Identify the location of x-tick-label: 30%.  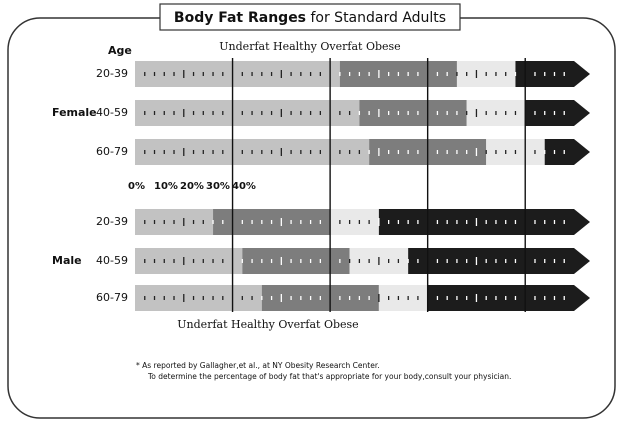
(218, 186).